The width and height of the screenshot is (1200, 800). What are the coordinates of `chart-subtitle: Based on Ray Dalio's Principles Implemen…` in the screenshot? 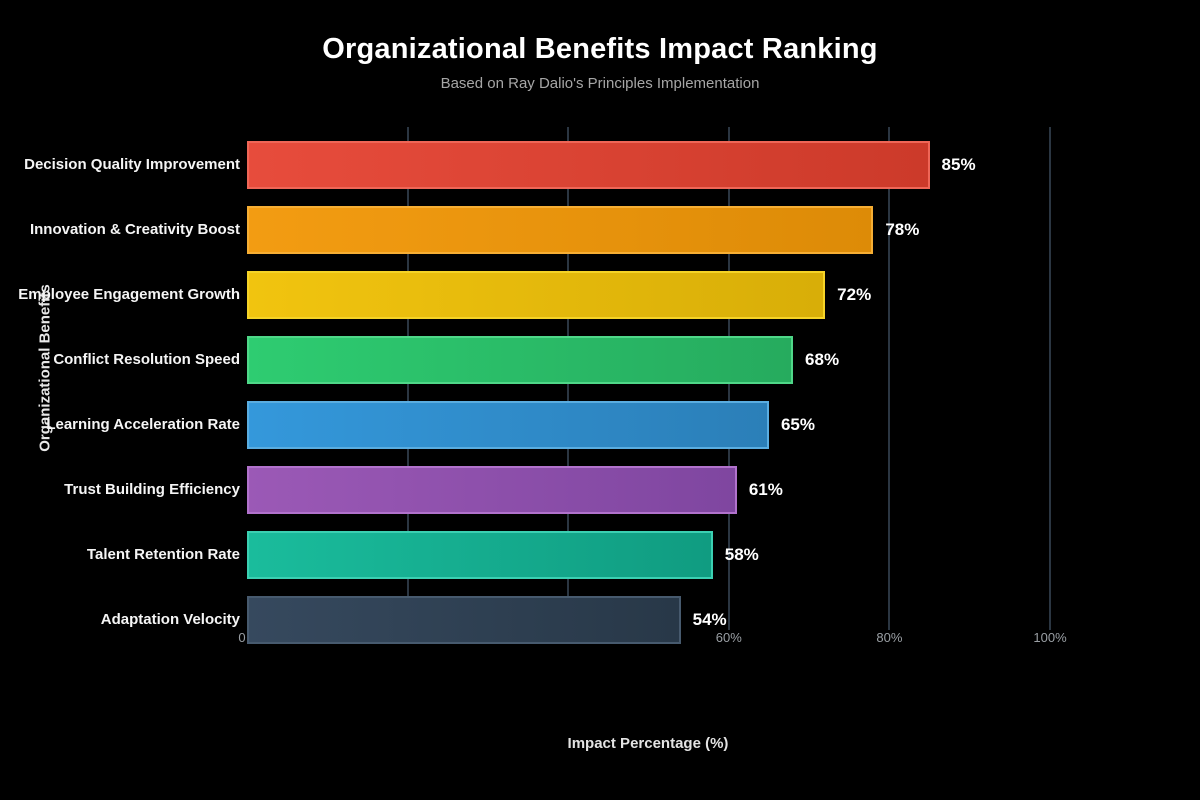 It's located at (600, 83).